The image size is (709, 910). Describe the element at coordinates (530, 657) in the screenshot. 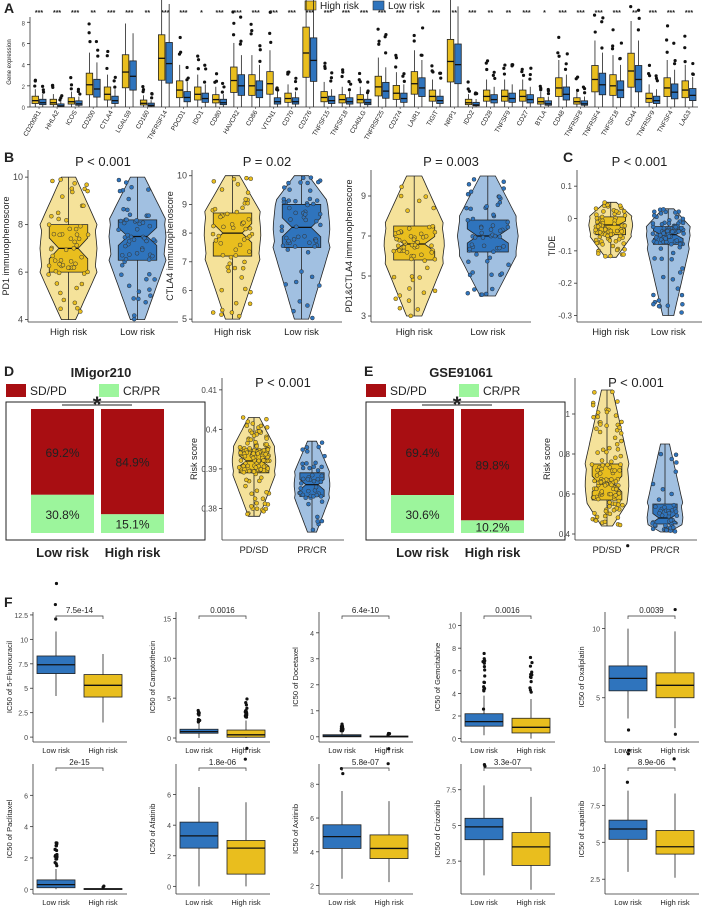

I see `f-high-outlier` at that location.